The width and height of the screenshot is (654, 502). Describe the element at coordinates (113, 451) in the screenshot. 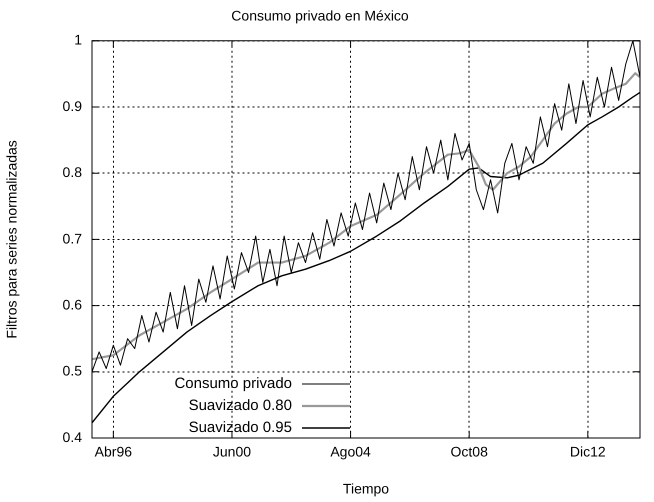

I see `x-tick-label: Abr96` at that location.